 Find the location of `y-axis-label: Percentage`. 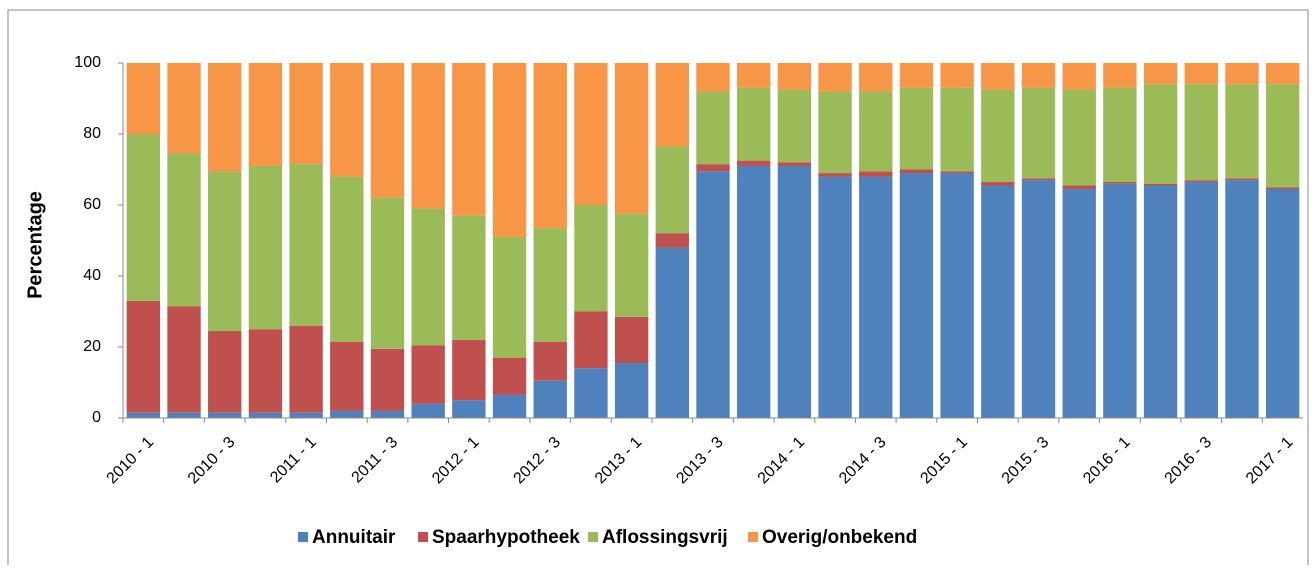

y-axis-label: Percentage is located at coordinates (35, 245).